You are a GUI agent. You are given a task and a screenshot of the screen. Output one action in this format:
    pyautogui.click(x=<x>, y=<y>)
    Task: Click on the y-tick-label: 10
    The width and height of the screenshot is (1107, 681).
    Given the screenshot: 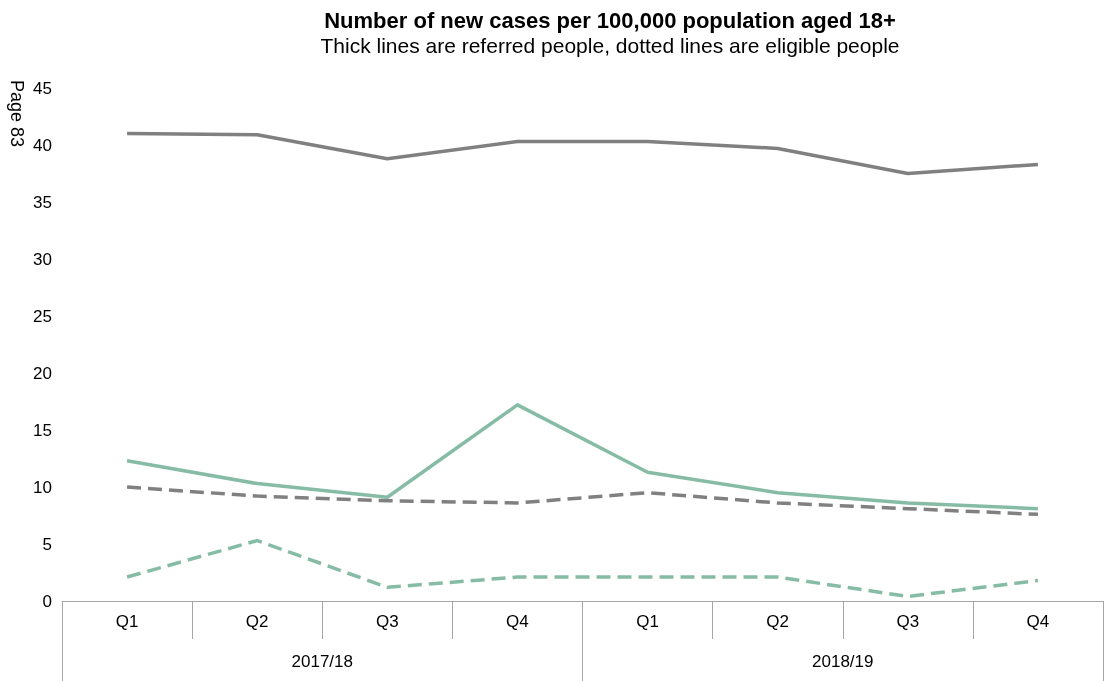 What is the action you would take?
    pyautogui.click(x=42, y=487)
    